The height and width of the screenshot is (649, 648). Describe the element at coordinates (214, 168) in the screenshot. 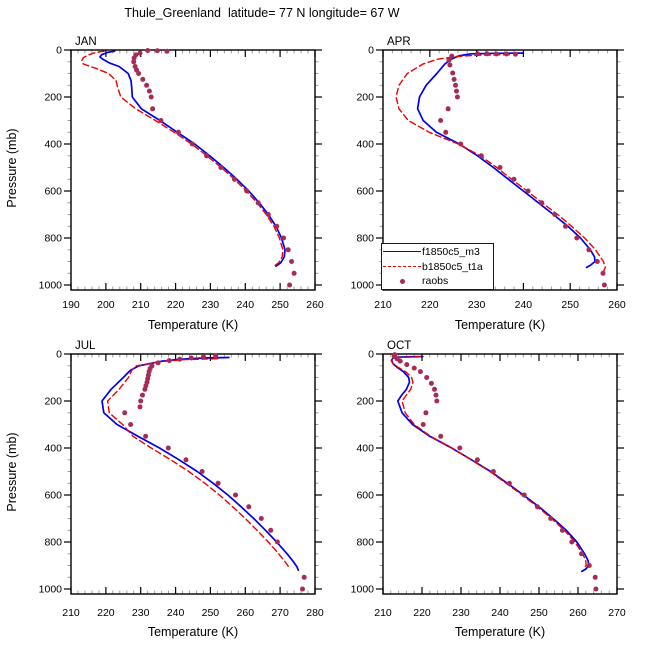

I see `jan-raobs-dots` at that location.